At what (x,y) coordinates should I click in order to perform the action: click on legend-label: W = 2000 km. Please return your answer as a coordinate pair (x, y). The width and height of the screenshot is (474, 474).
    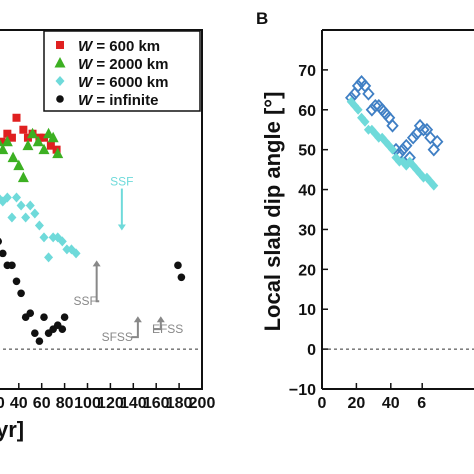
    Looking at the image, I should click on (123, 64).